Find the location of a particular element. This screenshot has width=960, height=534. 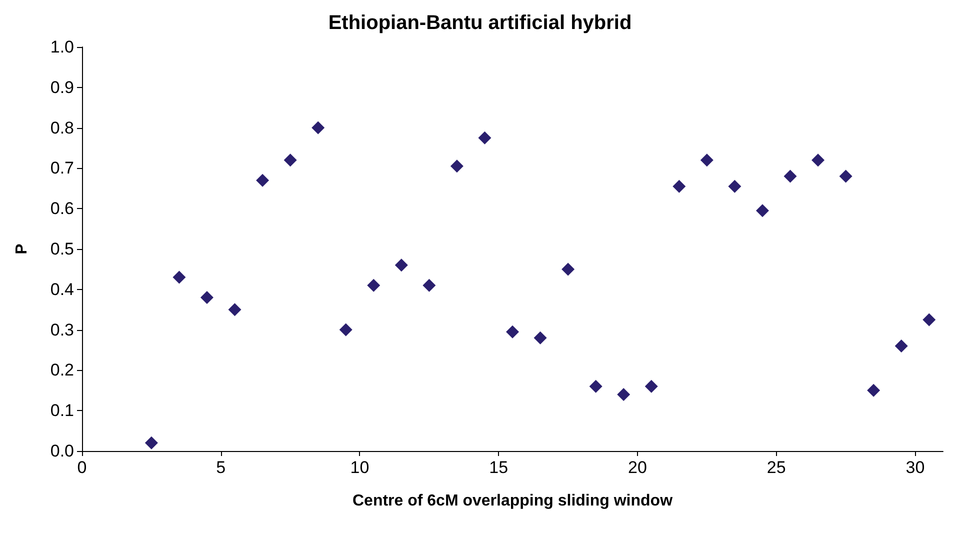

x-tick-label: 25 is located at coordinates (776, 467).